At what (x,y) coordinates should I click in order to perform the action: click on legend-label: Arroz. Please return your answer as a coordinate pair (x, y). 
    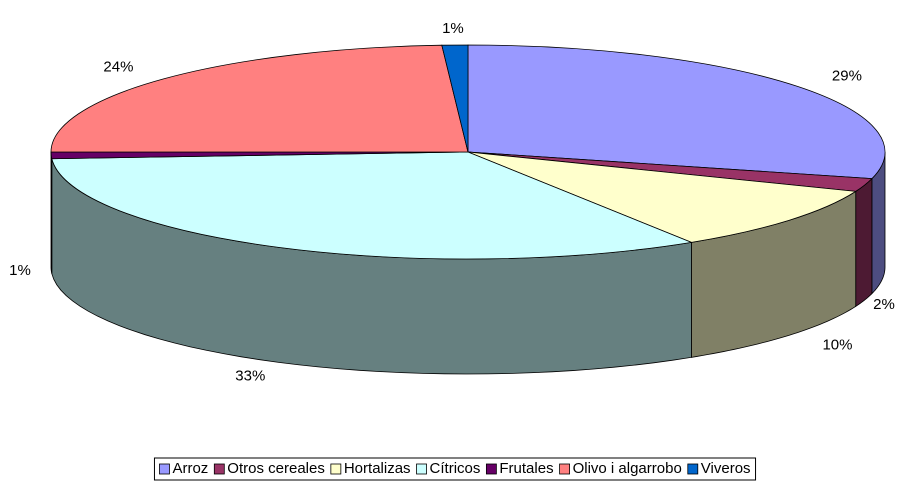
    Looking at the image, I should click on (190, 468).